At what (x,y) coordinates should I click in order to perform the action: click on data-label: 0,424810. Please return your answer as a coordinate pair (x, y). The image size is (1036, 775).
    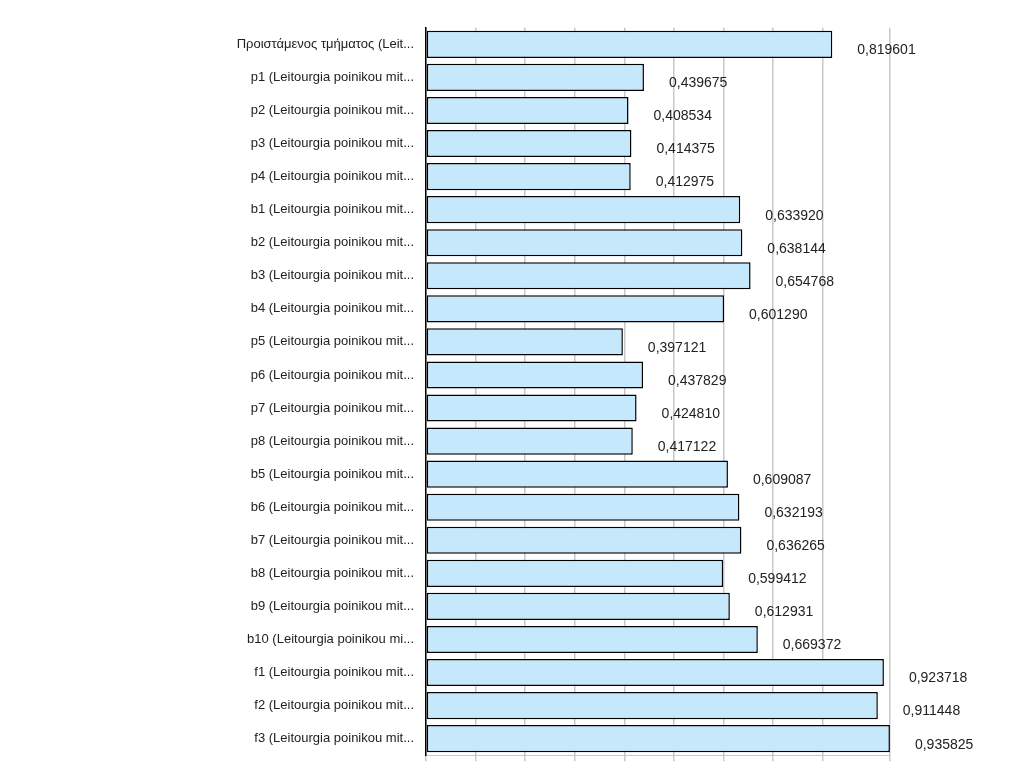
    Looking at the image, I should click on (691, 412).